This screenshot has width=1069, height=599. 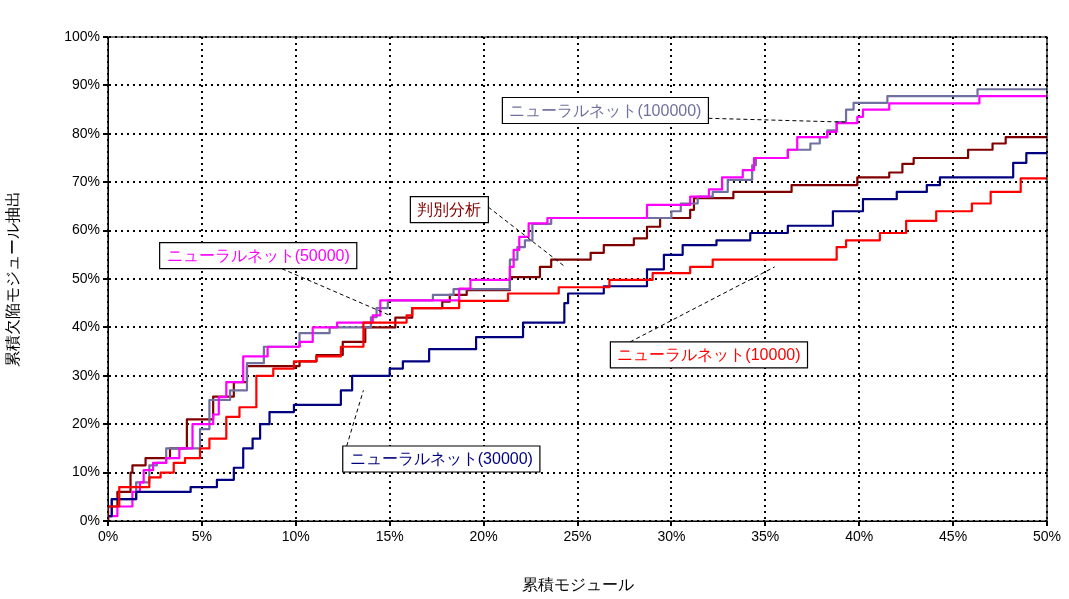 What do you see at coordinates (202, 536) in the screenshot?
I see `x-tick-label: 5%` at bounding box center [202, 536].